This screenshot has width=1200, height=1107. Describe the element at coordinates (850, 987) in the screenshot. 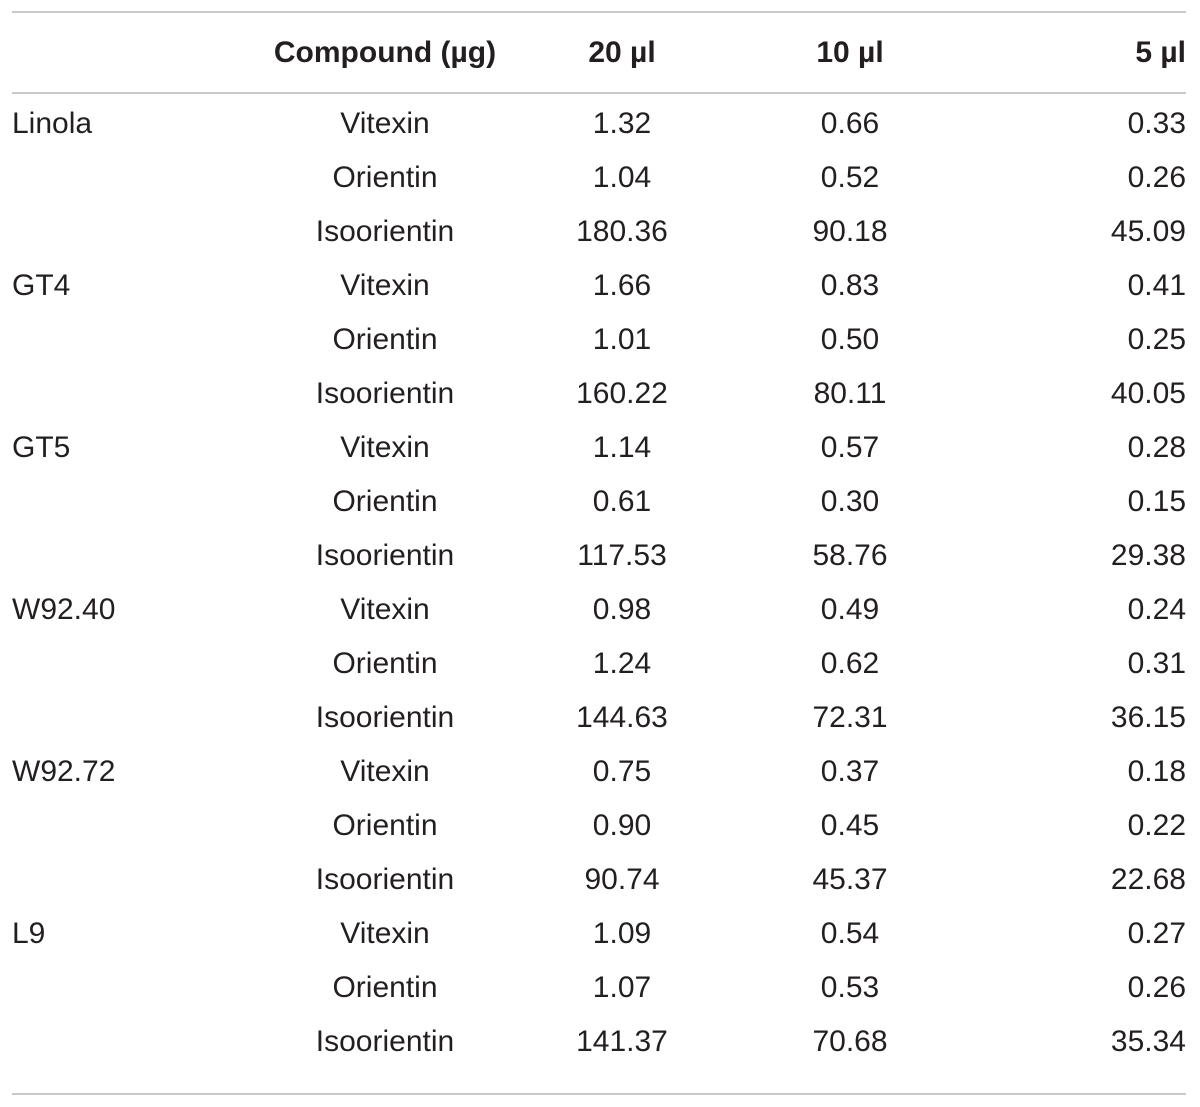

I see `cell-10ul: 0.53` at that location.